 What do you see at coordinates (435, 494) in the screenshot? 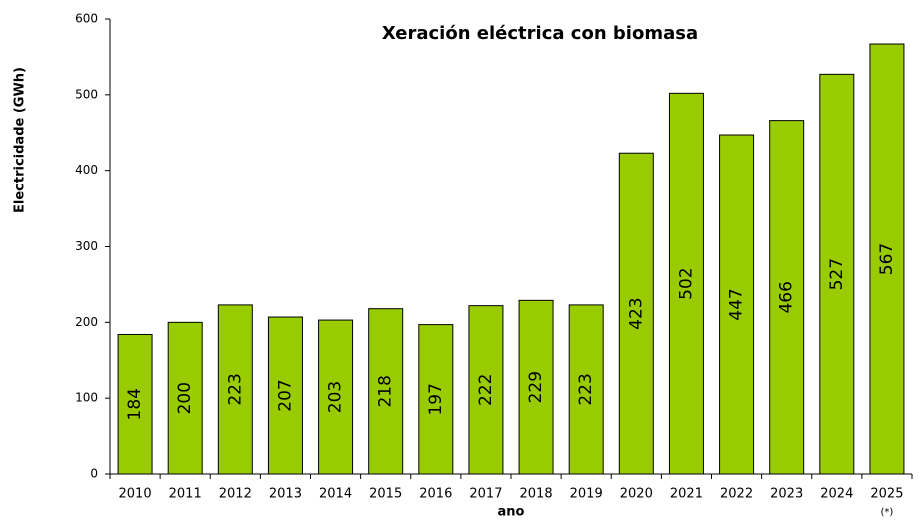
I see `x-tick-label: 2016` at bounding box center [435, 494].